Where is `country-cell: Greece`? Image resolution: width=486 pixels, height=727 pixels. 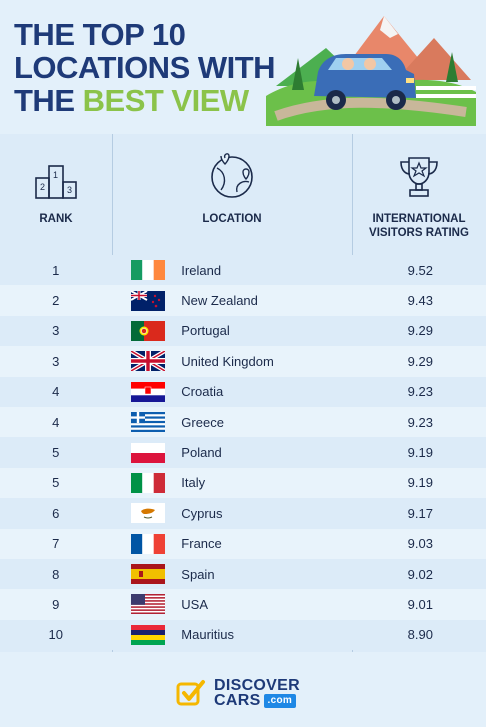
country-cell: Greece is located at coordinates (202, 422).